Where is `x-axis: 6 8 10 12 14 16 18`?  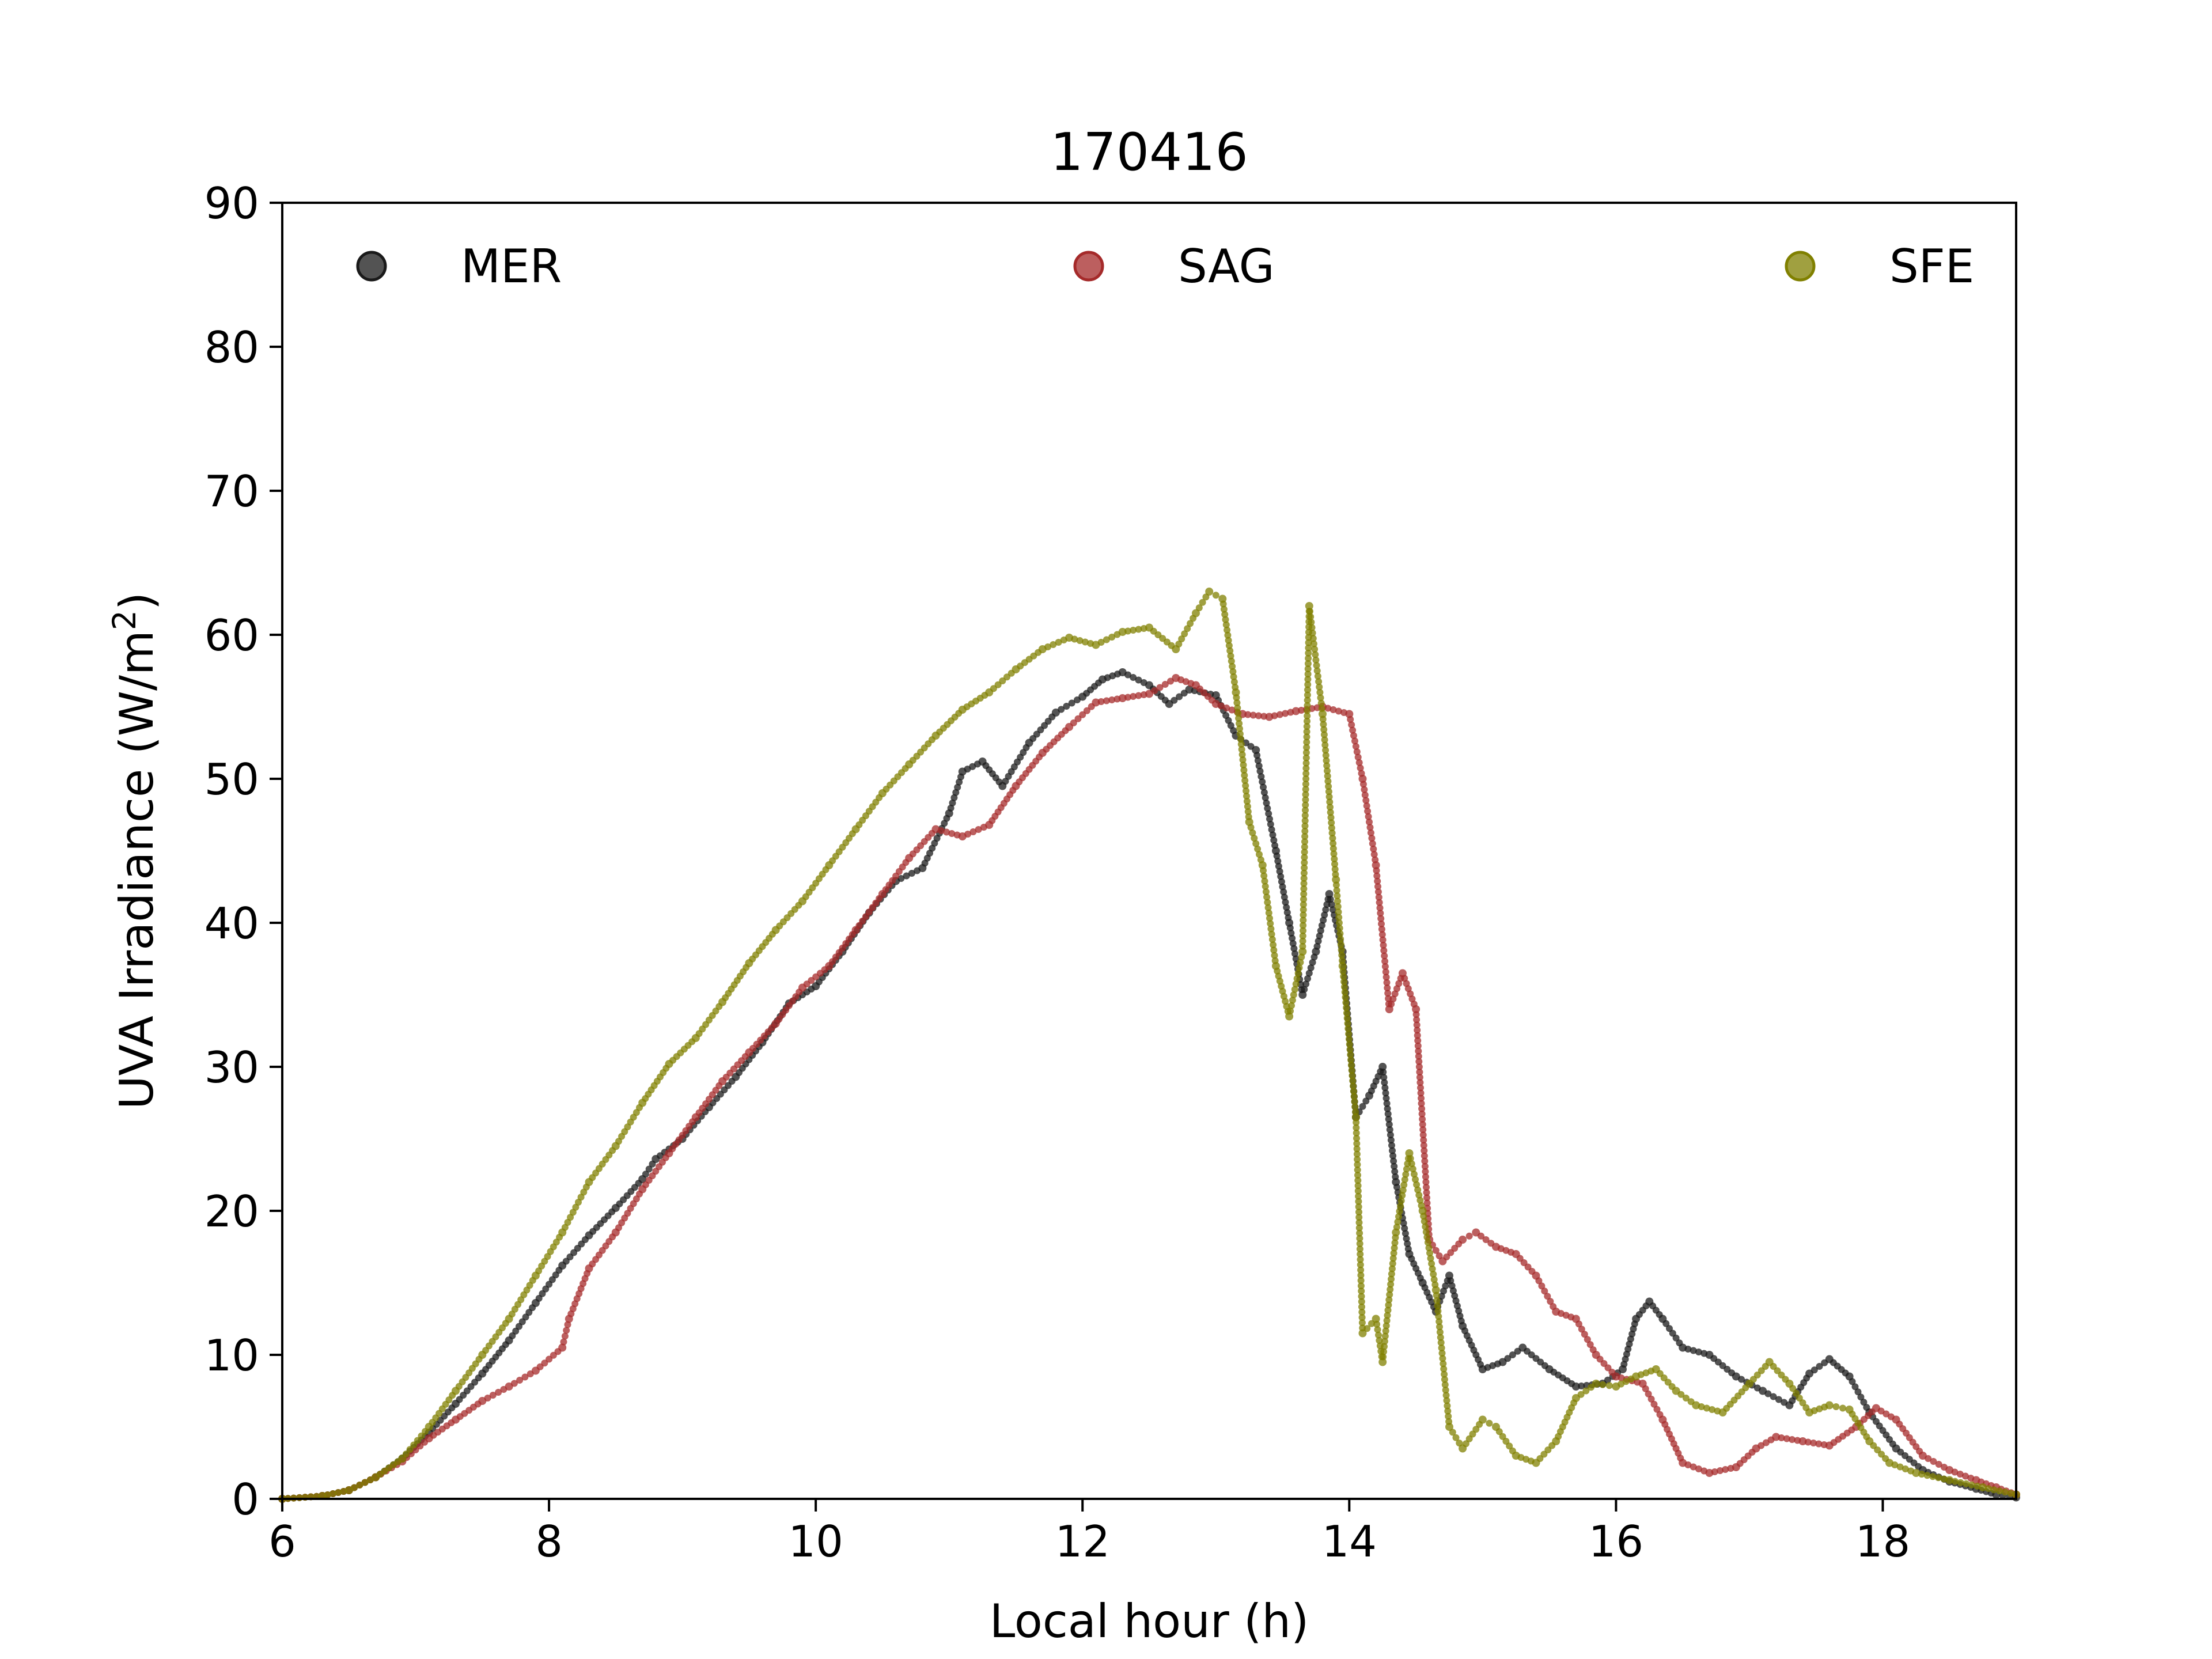
x-axis: 6 8 10 12 14 16 18 is located at coordinates (1089, 1533).